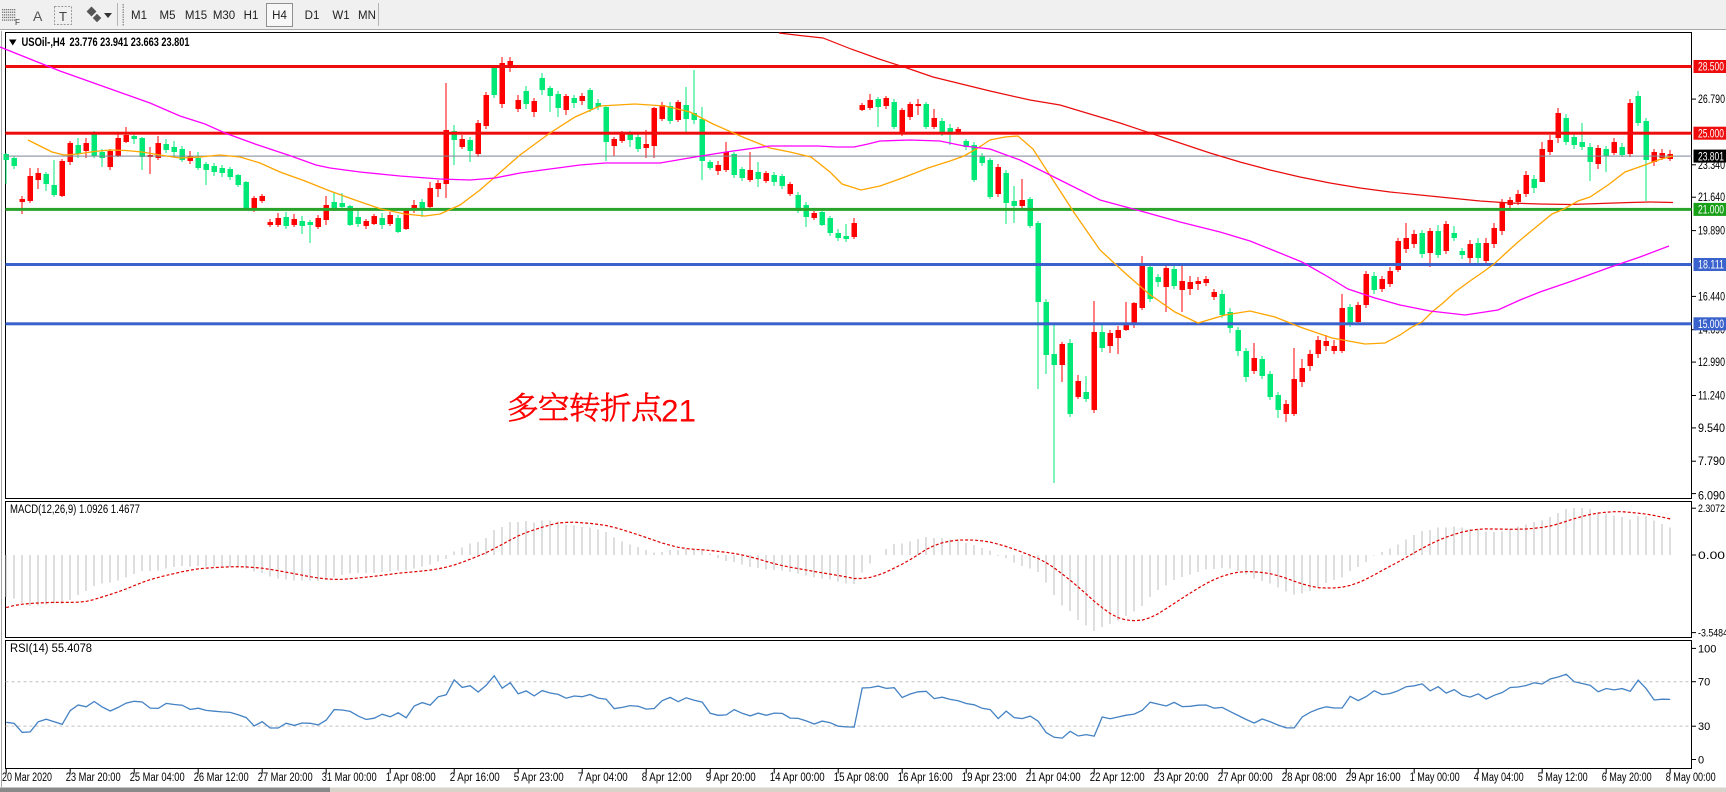  What do you see at coordinates (1245, 778) in the screenshot?
I see `svg-text: 27 Apr 00:00` at bounding box center [1245, 778].